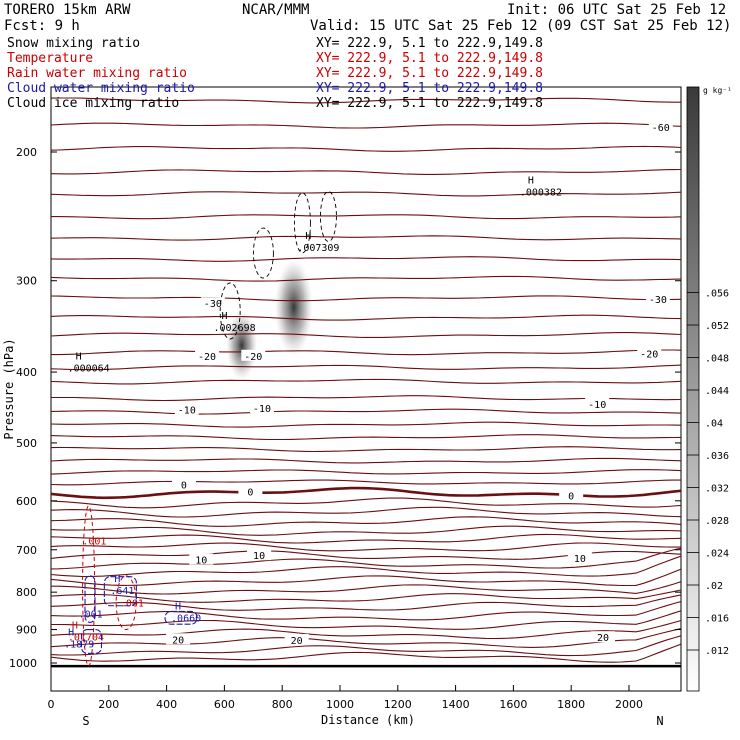  Describe the element at coordinates (429, 58) in the screenshot. I see `legend-xy-1: XY= 222.9, 5.1 to 222.9,149.8` at that location.